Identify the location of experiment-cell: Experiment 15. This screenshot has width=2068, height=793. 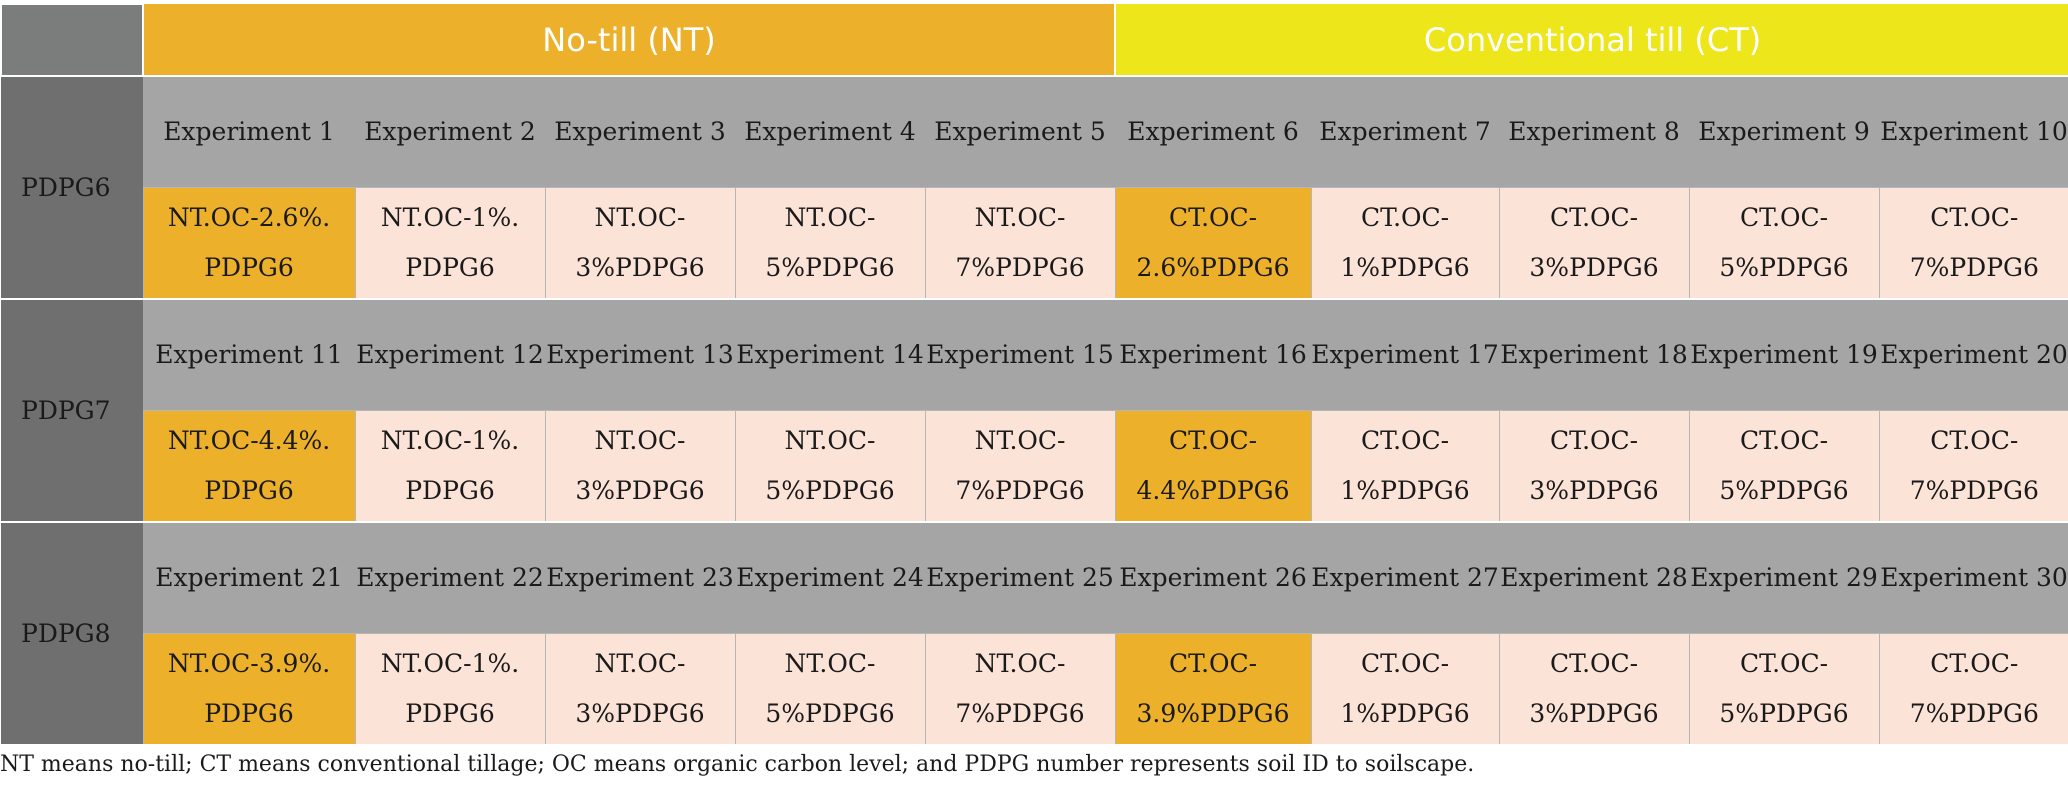
(1020, 354).